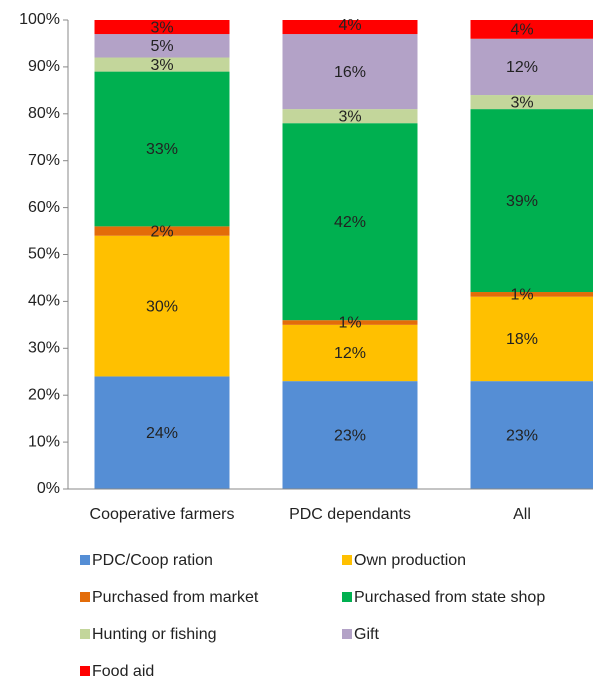  What do you see at coordinates (48, 488) in the screenshot?
I see `y-tick-label: 0%` at bounding box center [48, 488].